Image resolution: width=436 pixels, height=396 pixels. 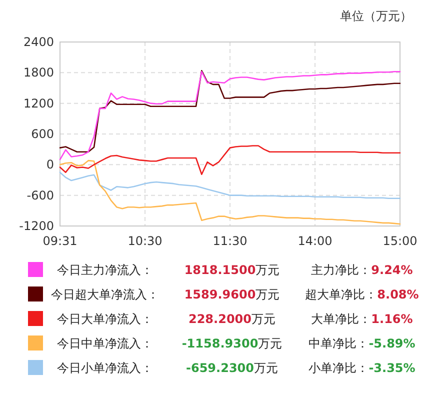 I want to click on text: 1589.9600万元, so click(x=232, y=295).